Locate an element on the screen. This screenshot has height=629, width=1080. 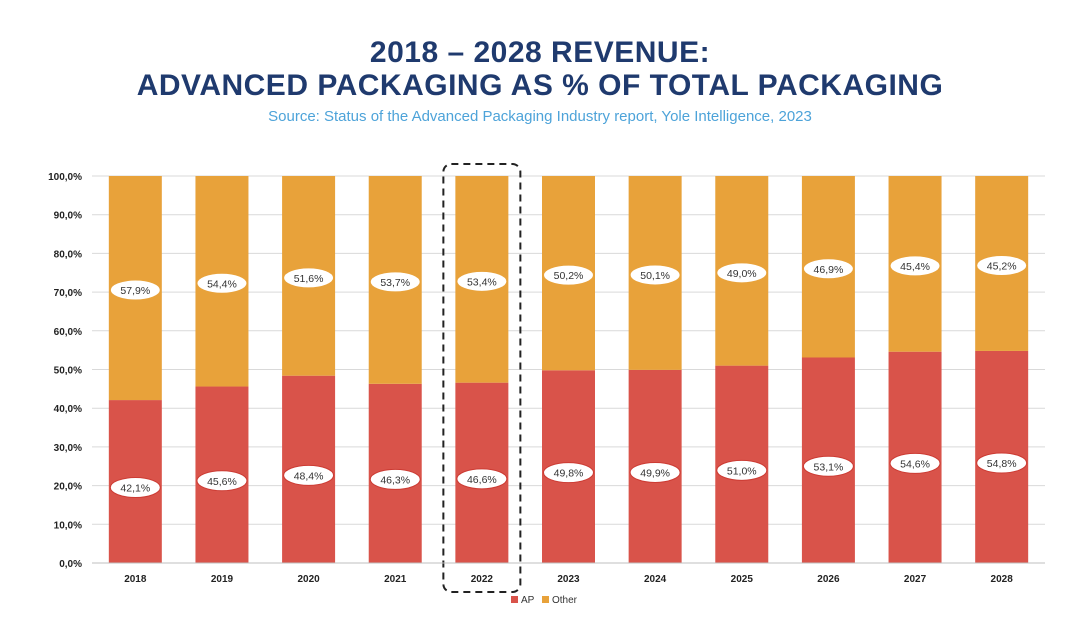
data-label-ap-2019: 45,6% is located at coordinates (222, 482).